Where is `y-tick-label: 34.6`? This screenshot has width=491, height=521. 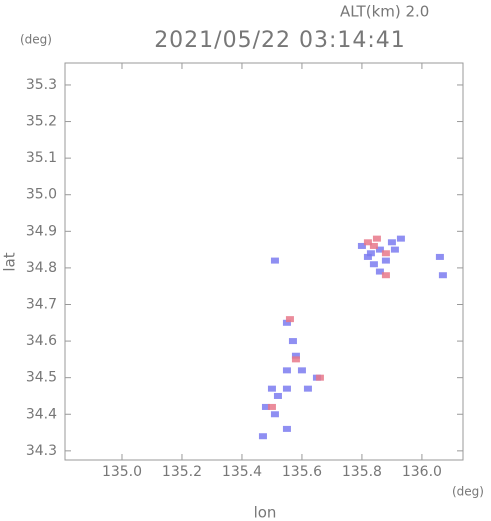 y-tick-label: 34.6 is located at coordinates (41, 341).